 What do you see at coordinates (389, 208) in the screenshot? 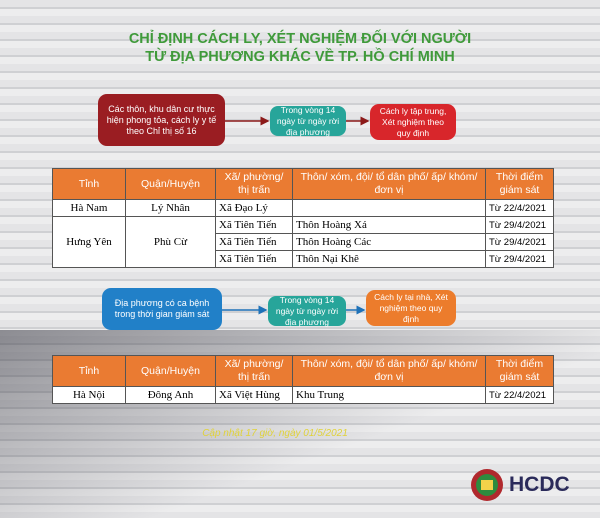
I see `hamlet-cell` at bounding box center [389, 208].